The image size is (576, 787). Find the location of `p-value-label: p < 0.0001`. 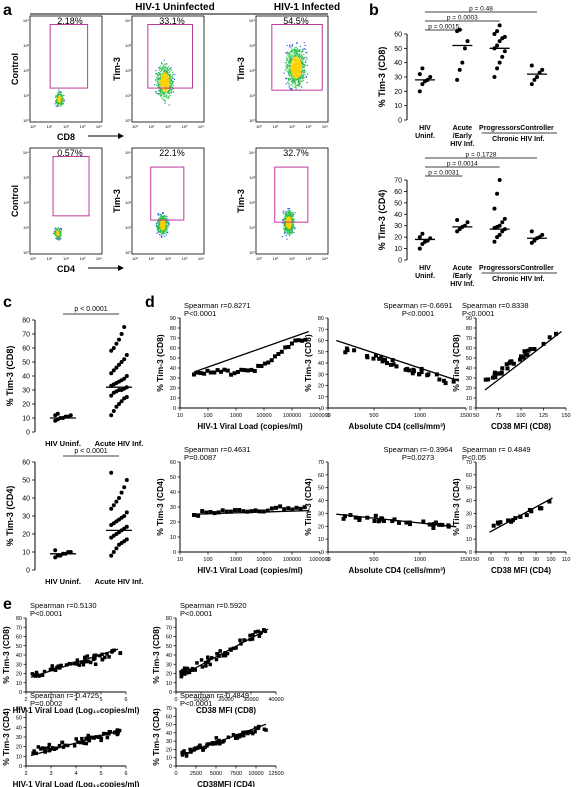

p-value-label: p < 0.0001 is located at coordinates (90, 309).